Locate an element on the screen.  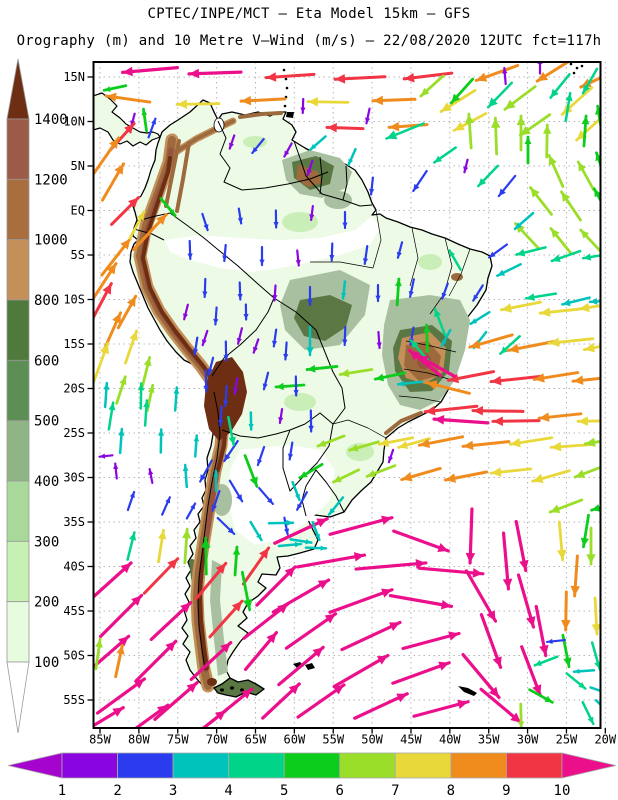
lat-label: 10S is located at coordinates (74, 300).